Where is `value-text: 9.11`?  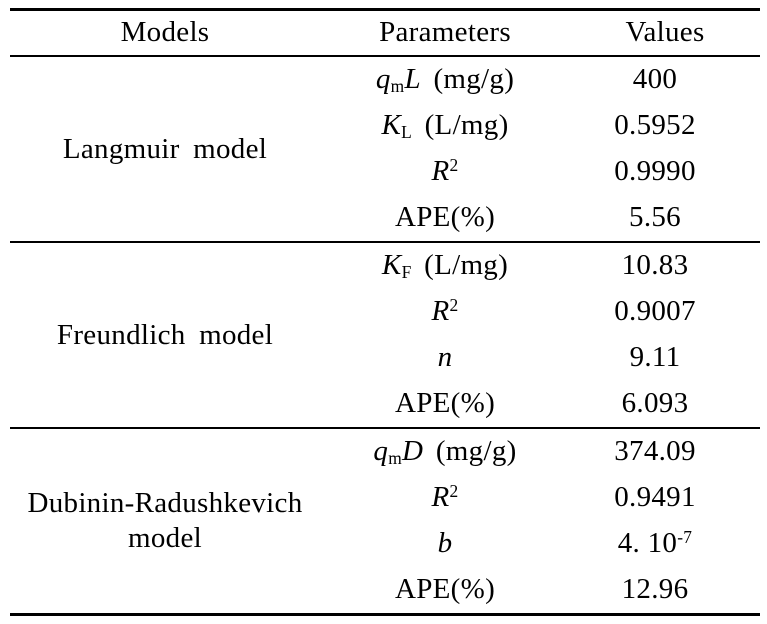
value-text: 9.11 is located at coordinates (655, 357).